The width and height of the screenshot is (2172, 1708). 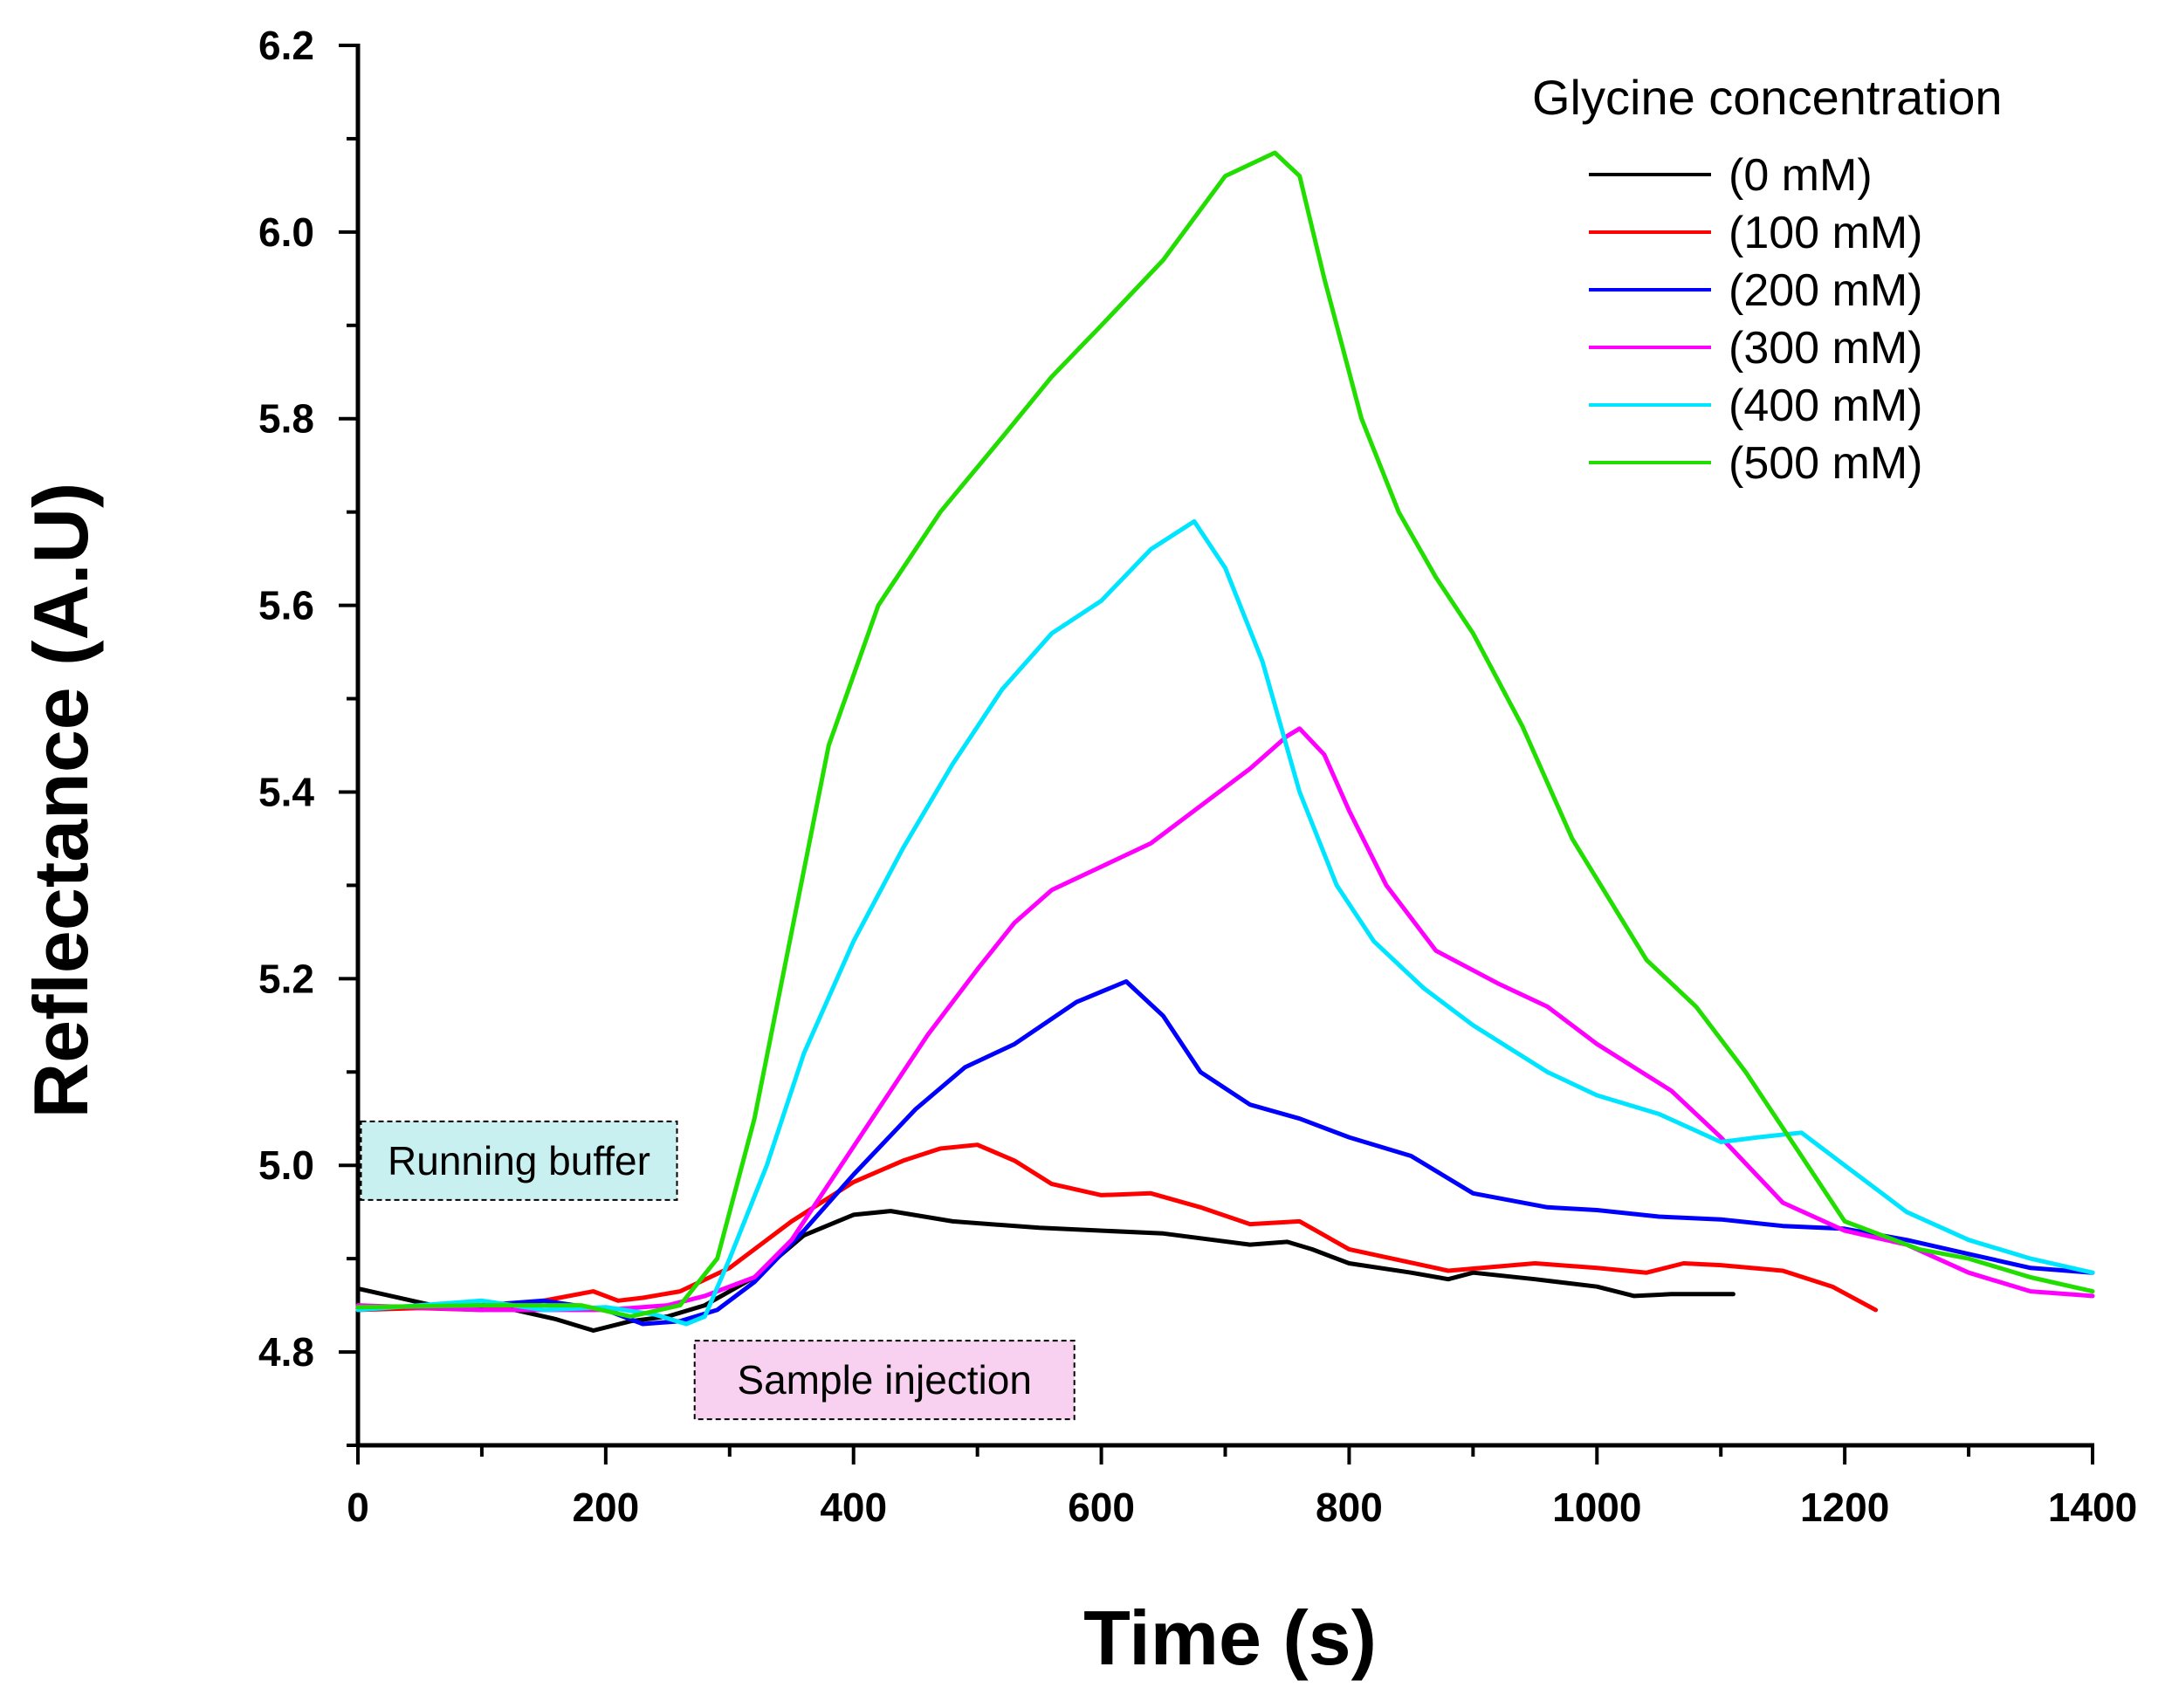 What do you see at coordinates (1101, 1507) in the screenshot?
I see `x-tick-label: 600` at bounding box center [1101, 1507].